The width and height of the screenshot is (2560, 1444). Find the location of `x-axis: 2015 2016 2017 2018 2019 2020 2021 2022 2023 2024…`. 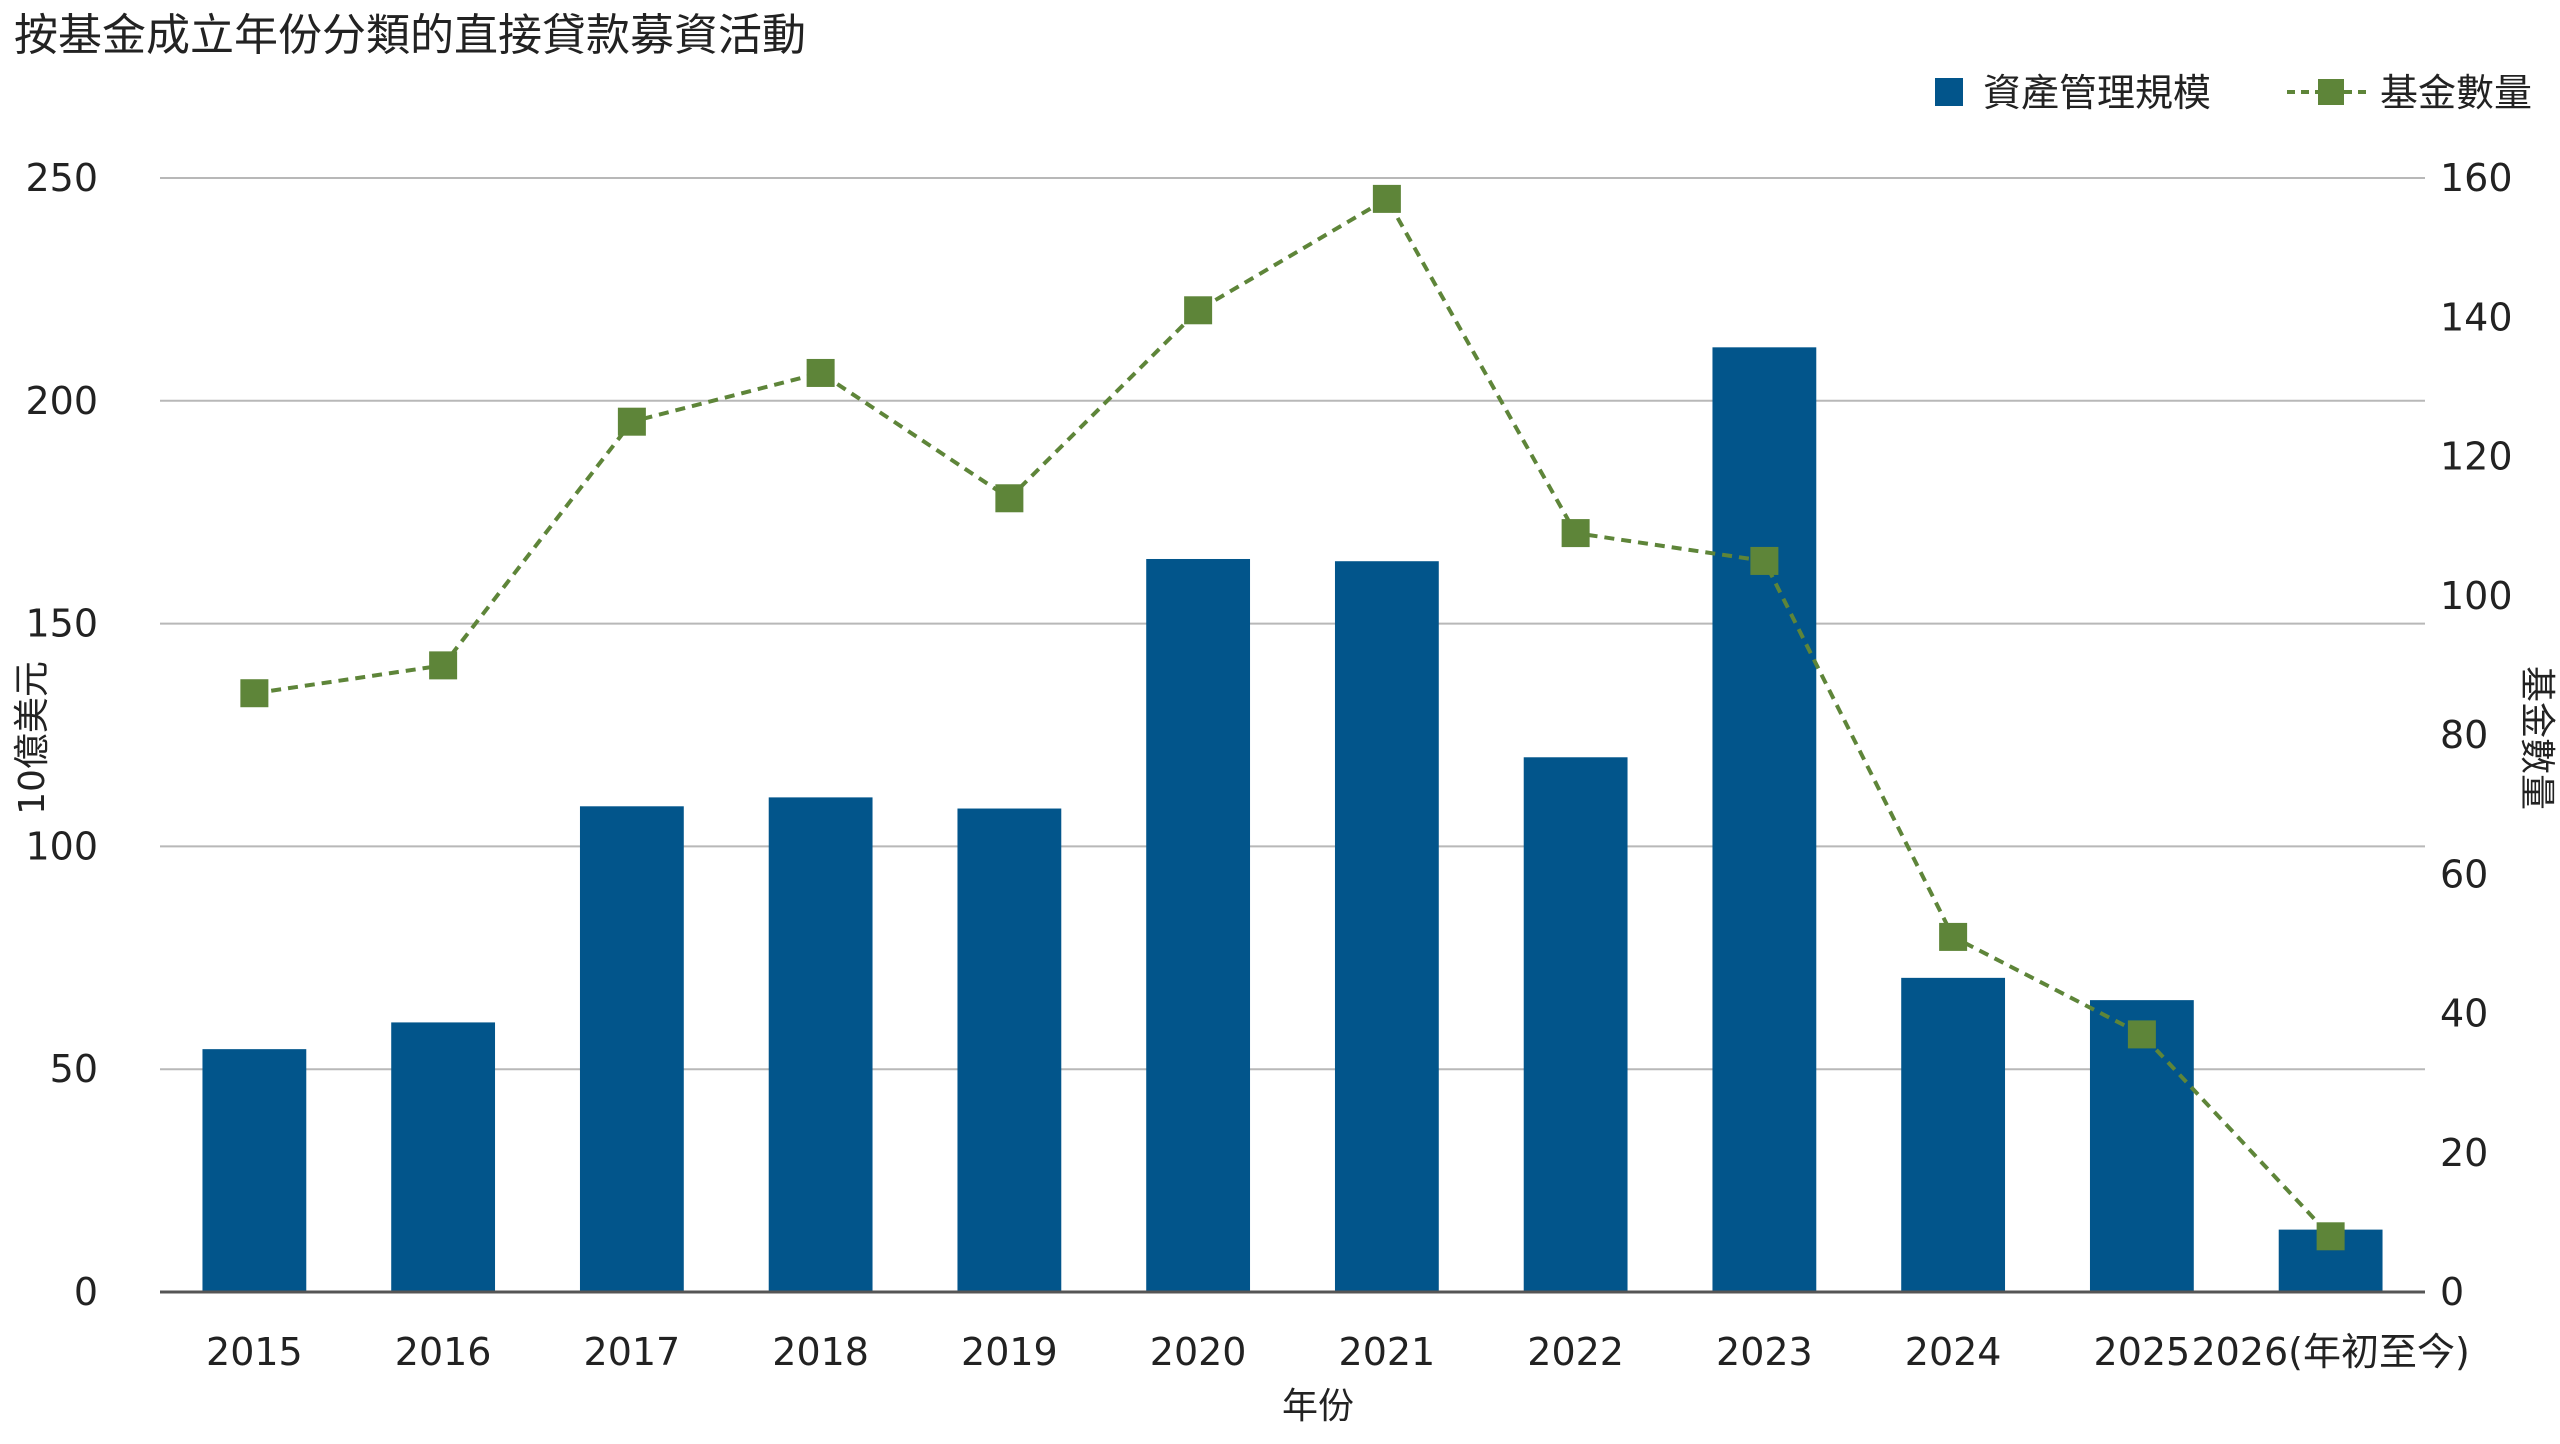

x-axis: 2015 2016 2017 2018 2019 2020 2021 2022 2023 2024… is located at coordinates (1315, 1332).